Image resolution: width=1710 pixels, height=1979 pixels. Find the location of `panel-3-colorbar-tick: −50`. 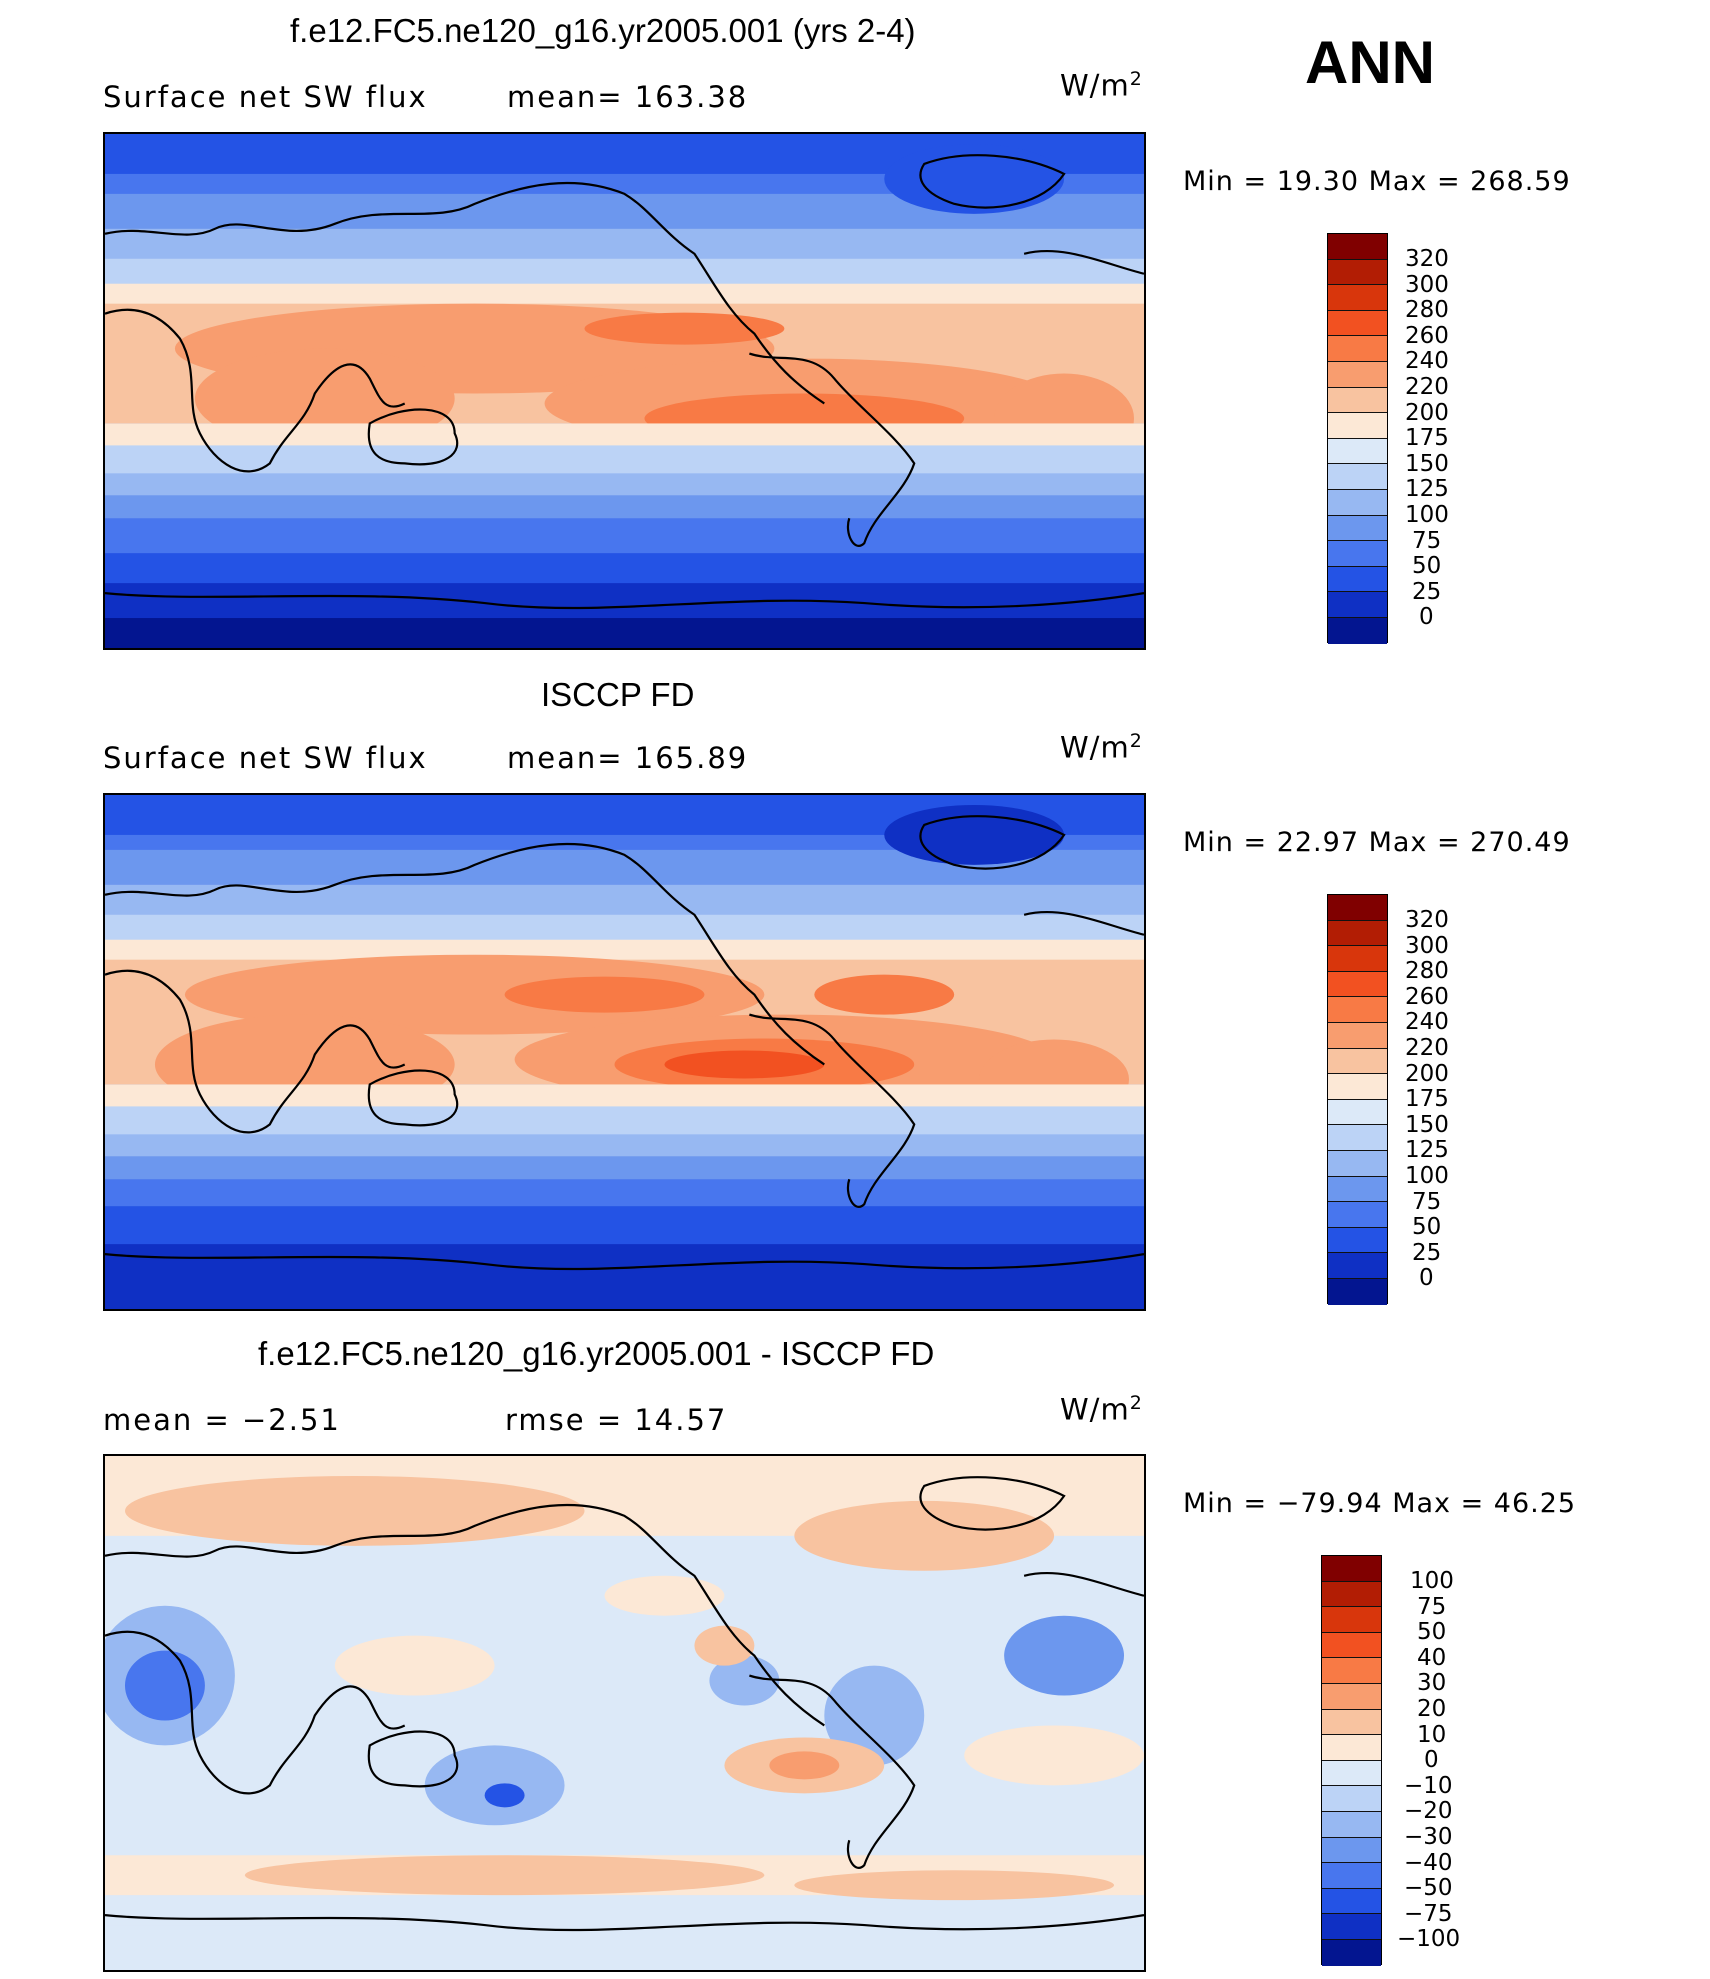

panel-3-colorbar-tick: −50 is located at coordinates (1428, 1888).